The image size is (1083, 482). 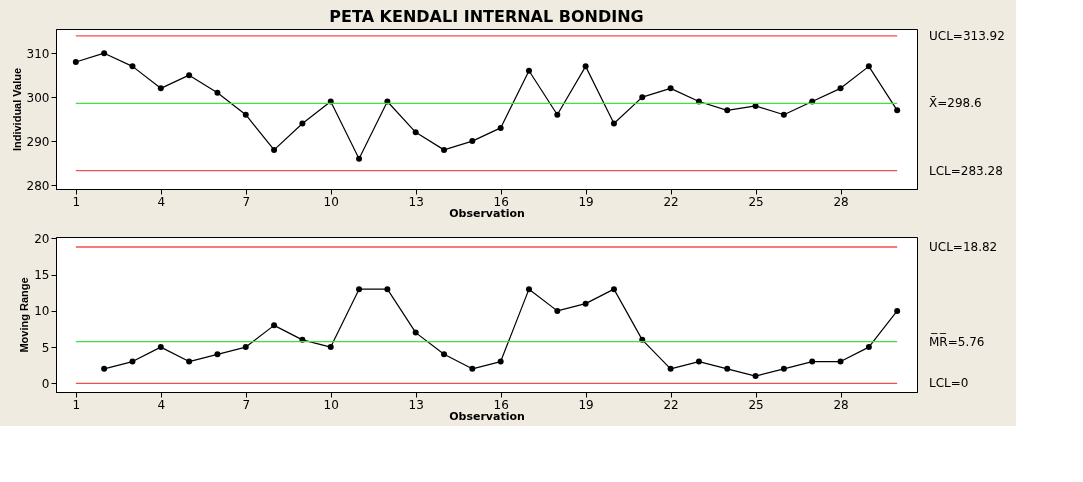 I want to click on ref-line-label: M̅R̅=5.76, so click(x=957, y=341).